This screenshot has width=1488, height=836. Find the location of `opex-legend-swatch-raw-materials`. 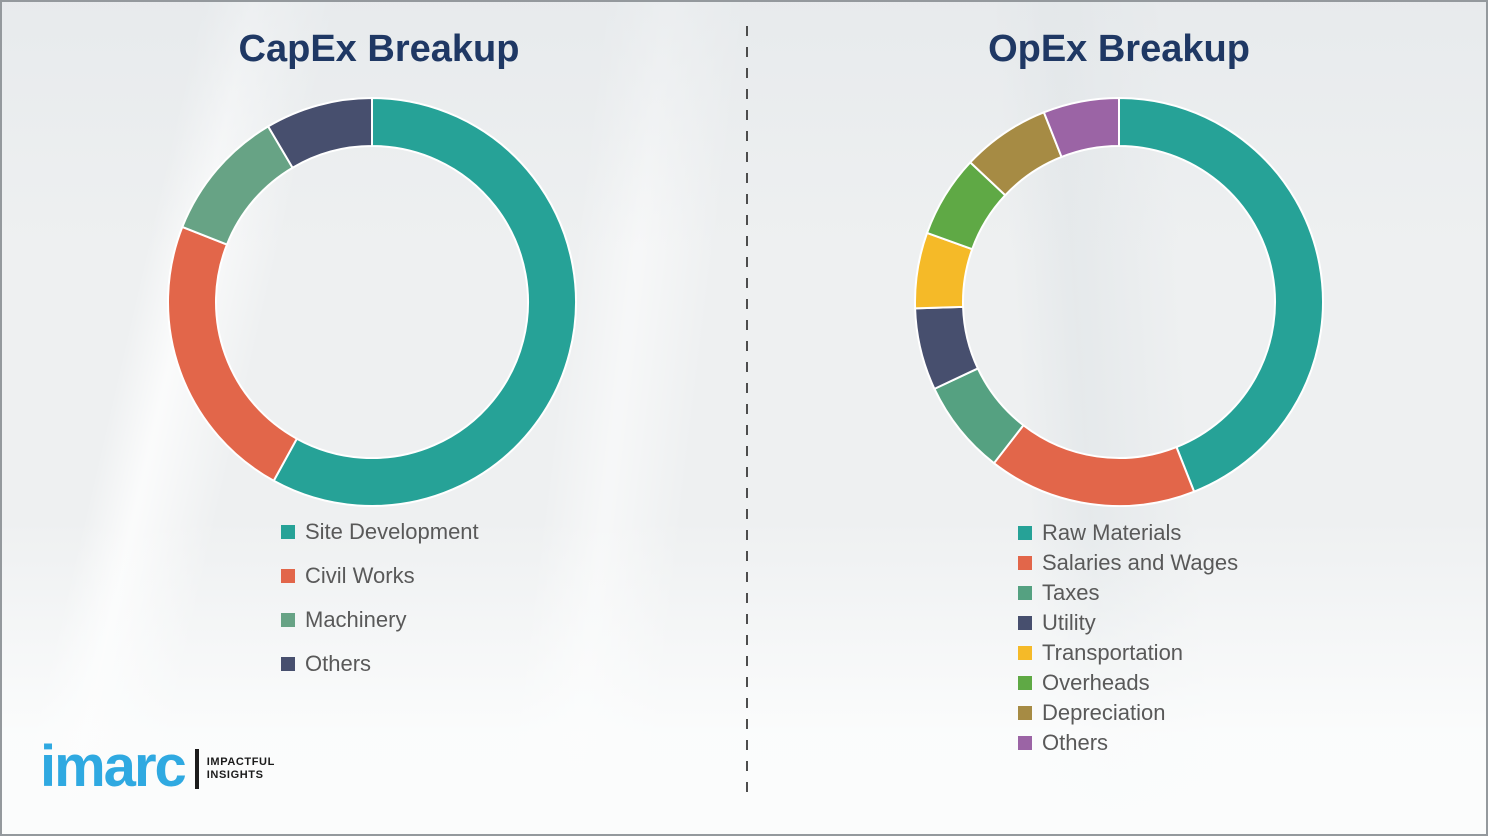

opex-legend-swatch-raw-materials is located at coordinates (1025, 533).